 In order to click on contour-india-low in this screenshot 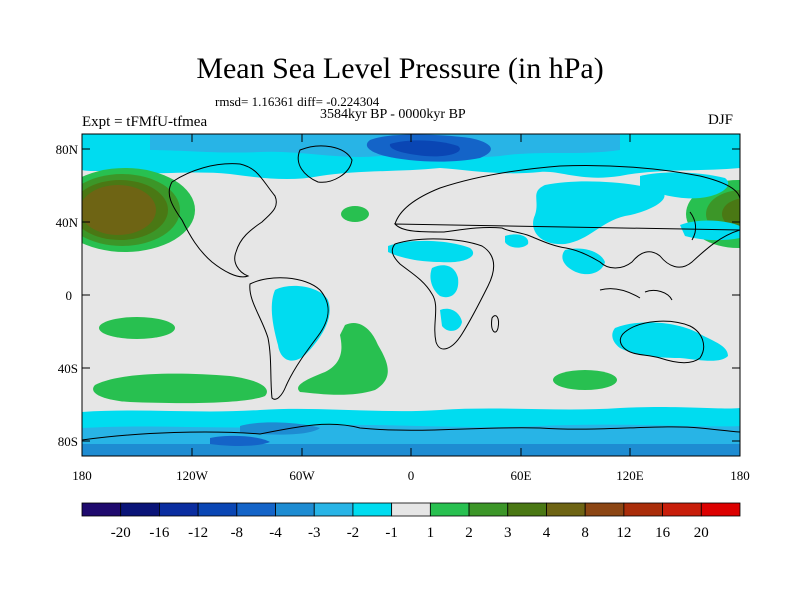, I will do `click(583, 261)`.